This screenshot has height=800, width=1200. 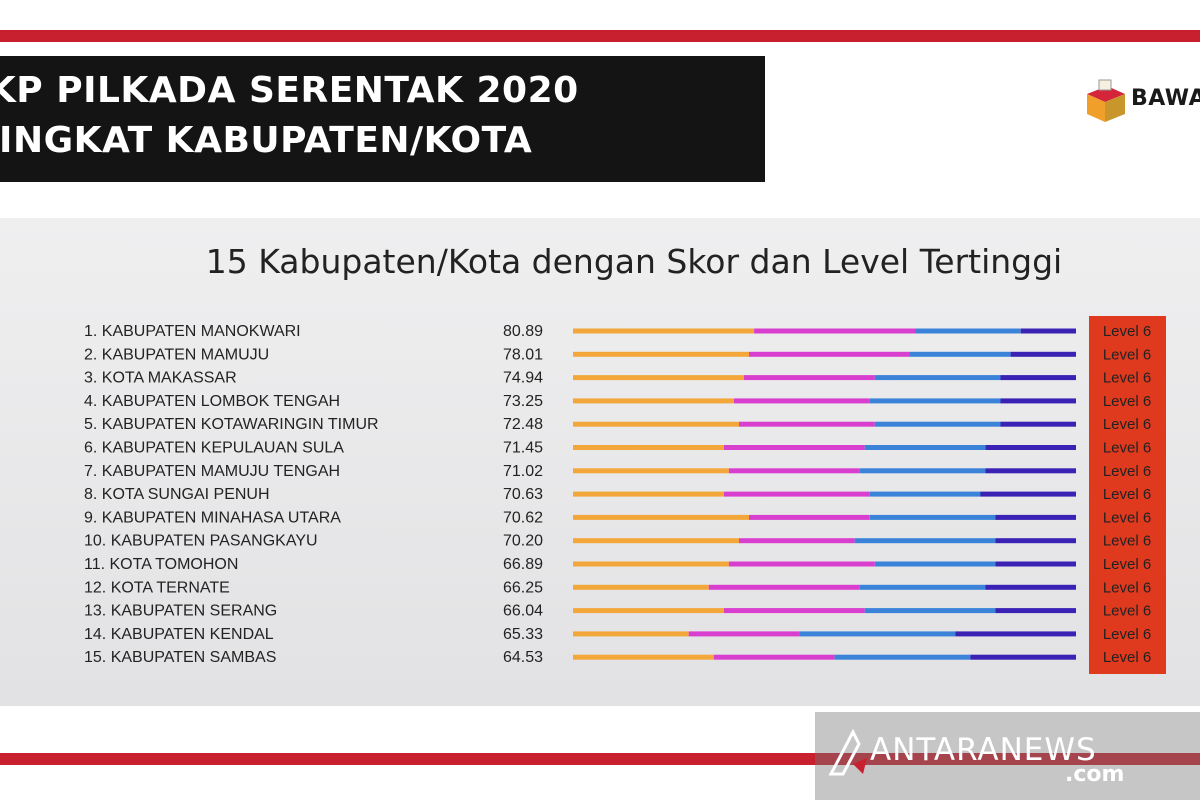 What do you see at coordinates (523, 448) in the screenshot?
I see `row-score: 71.45` at bounding box center [523, 448].